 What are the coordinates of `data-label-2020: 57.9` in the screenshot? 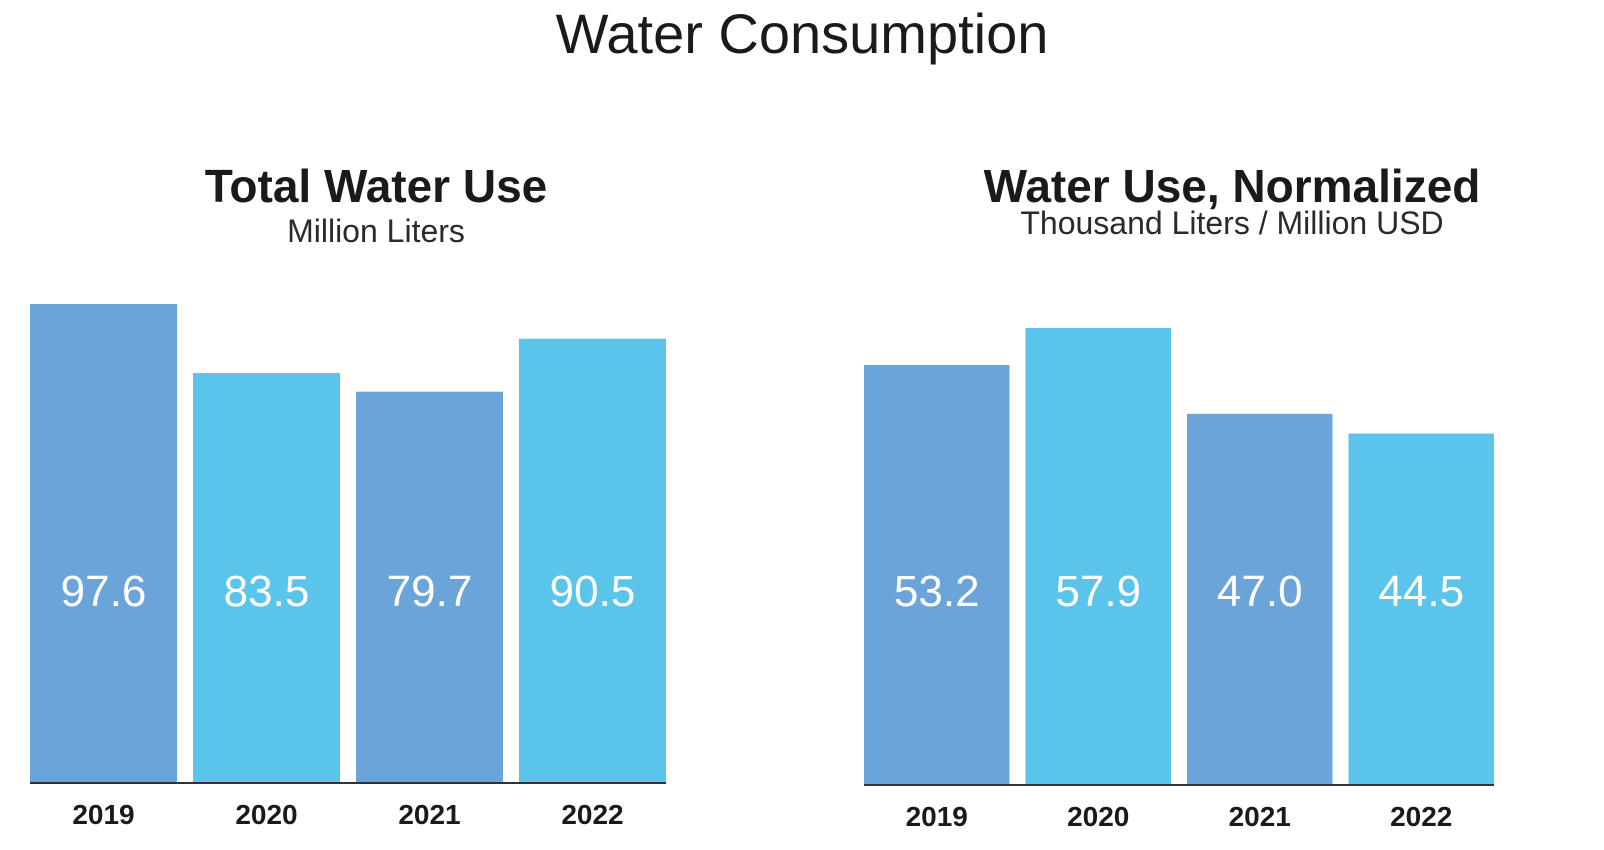 It's located at (1098, 591).